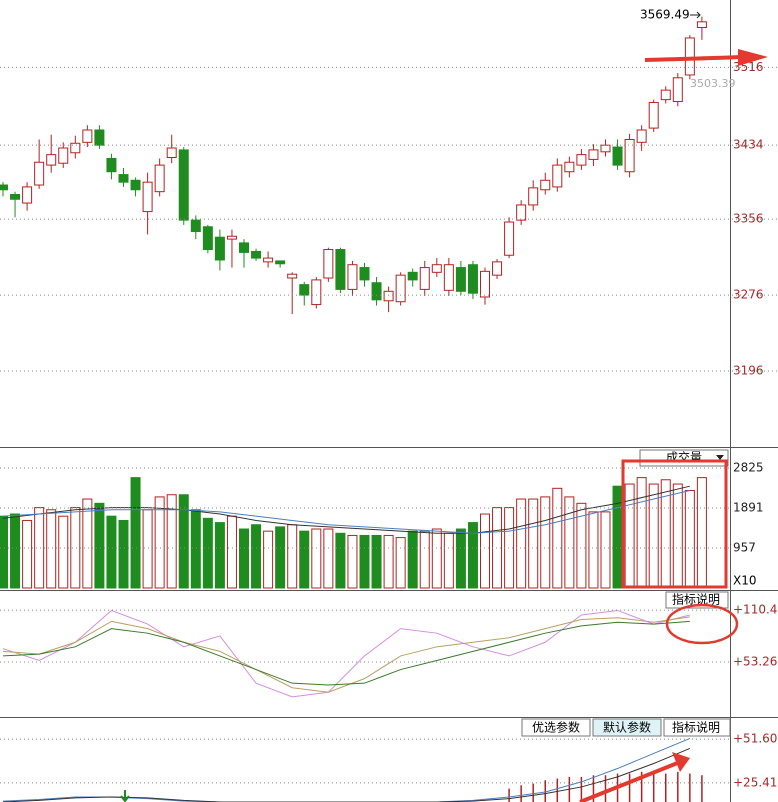  I want to click on red-arrow, so click(692, 58).